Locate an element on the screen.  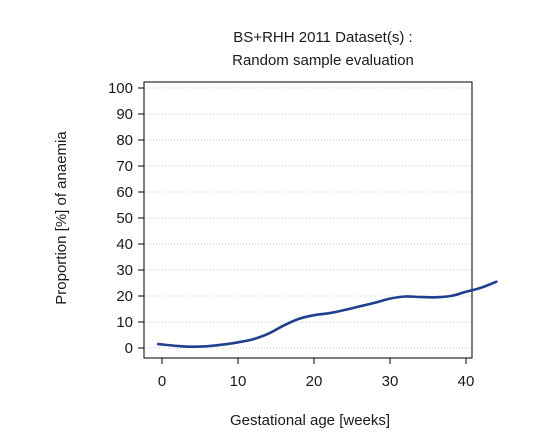
y-tick-label: 100 is located at coordinates (120, 88).